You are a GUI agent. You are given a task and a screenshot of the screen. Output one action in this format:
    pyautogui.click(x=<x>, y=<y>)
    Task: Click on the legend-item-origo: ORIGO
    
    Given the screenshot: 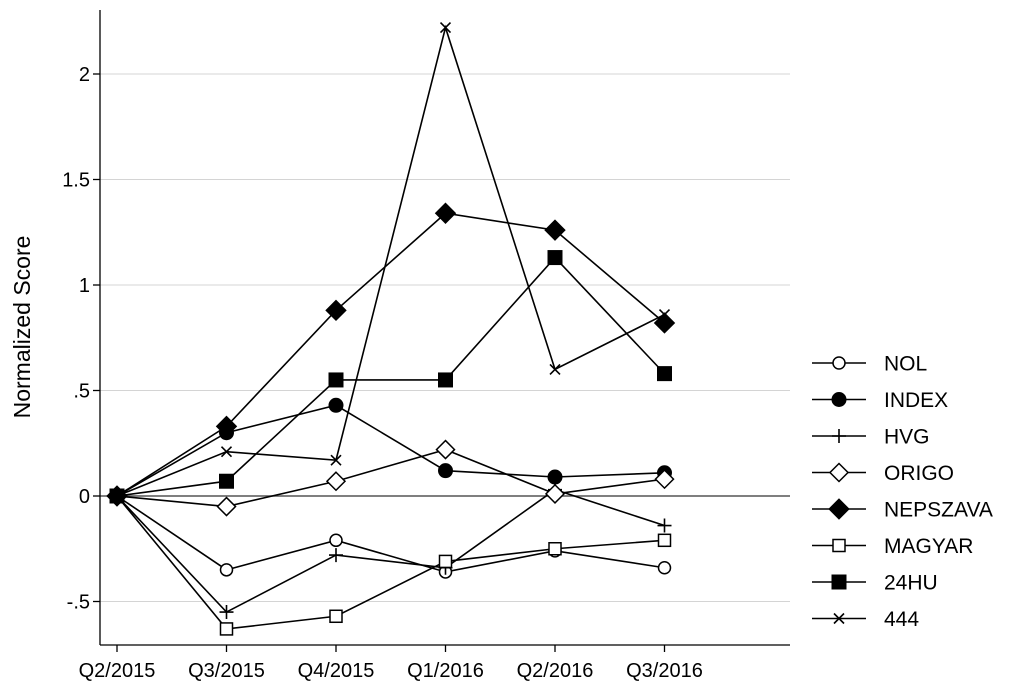 What is the action you would take?
    pyautogui.click(x=883, y=473)
    